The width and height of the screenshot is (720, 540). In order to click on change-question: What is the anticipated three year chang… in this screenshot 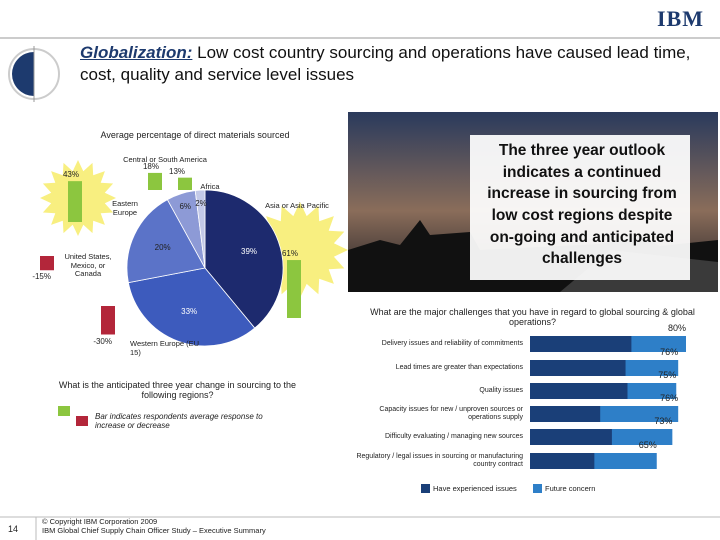, I will do `click(177, 390)`.